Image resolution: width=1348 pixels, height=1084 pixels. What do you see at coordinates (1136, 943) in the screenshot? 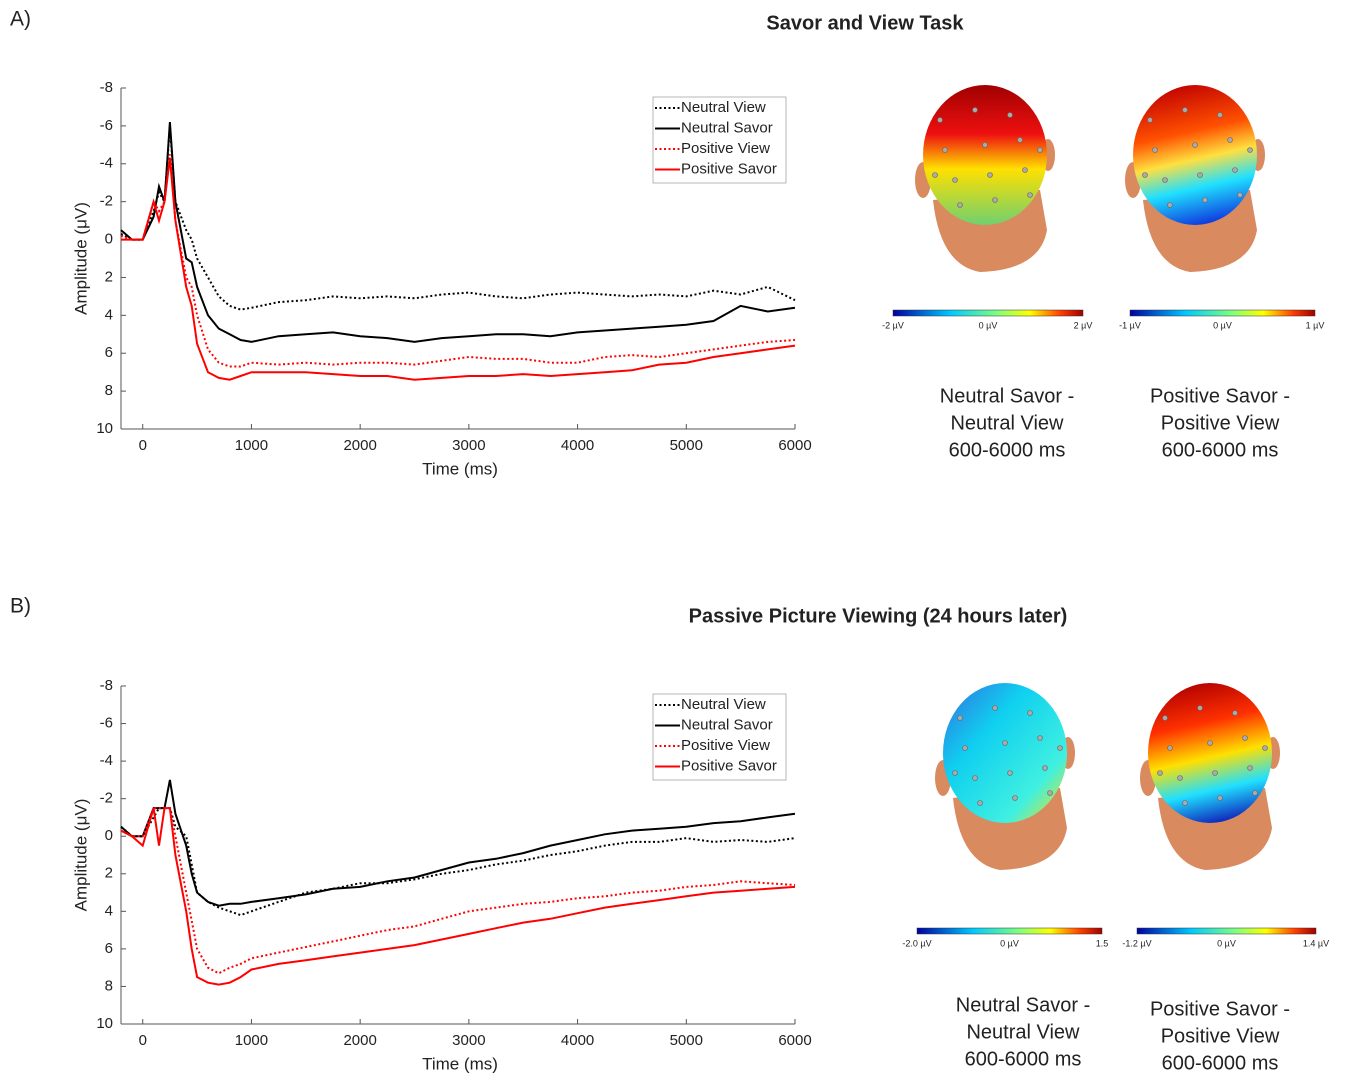
I see `colorbar-label: -1.2 µV` at bounding box center [1136, 943].